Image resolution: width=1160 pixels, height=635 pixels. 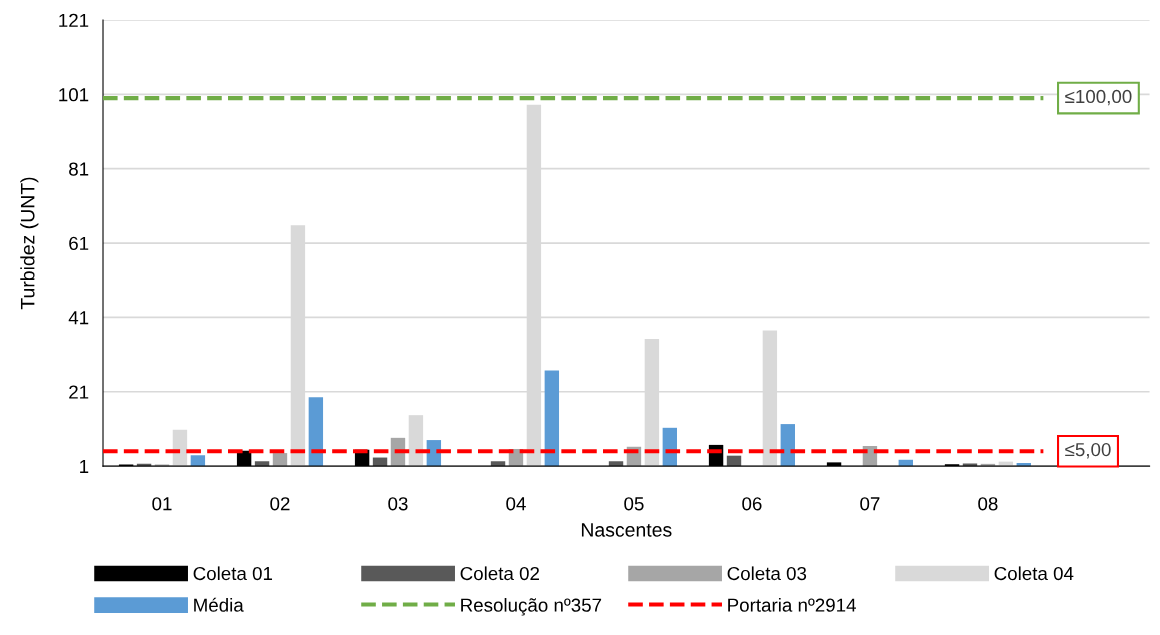 I want to click on legend-label: Coleta 04, so click(x=1034, y=573).